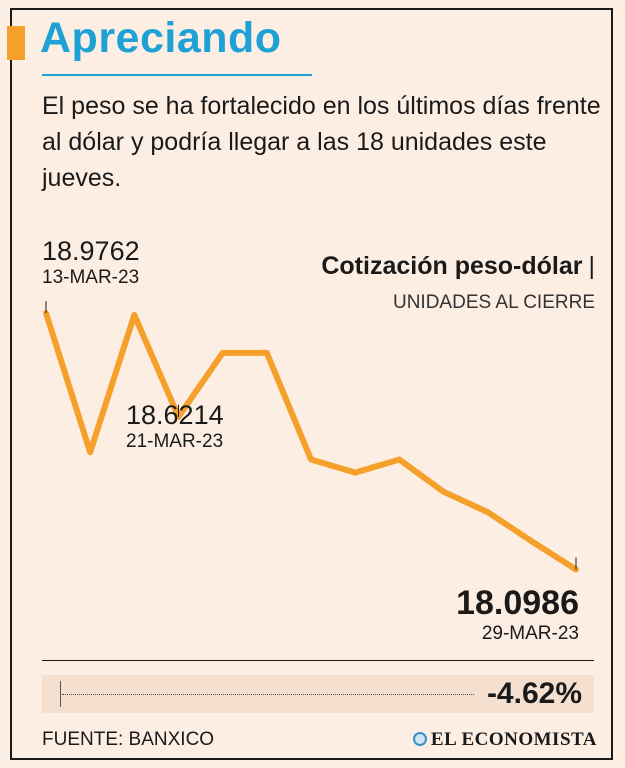 This screenshot has width=625, height=768. I want to click on chart-subtitle: UNIDADES AL CIERRE, so click(493, 302).